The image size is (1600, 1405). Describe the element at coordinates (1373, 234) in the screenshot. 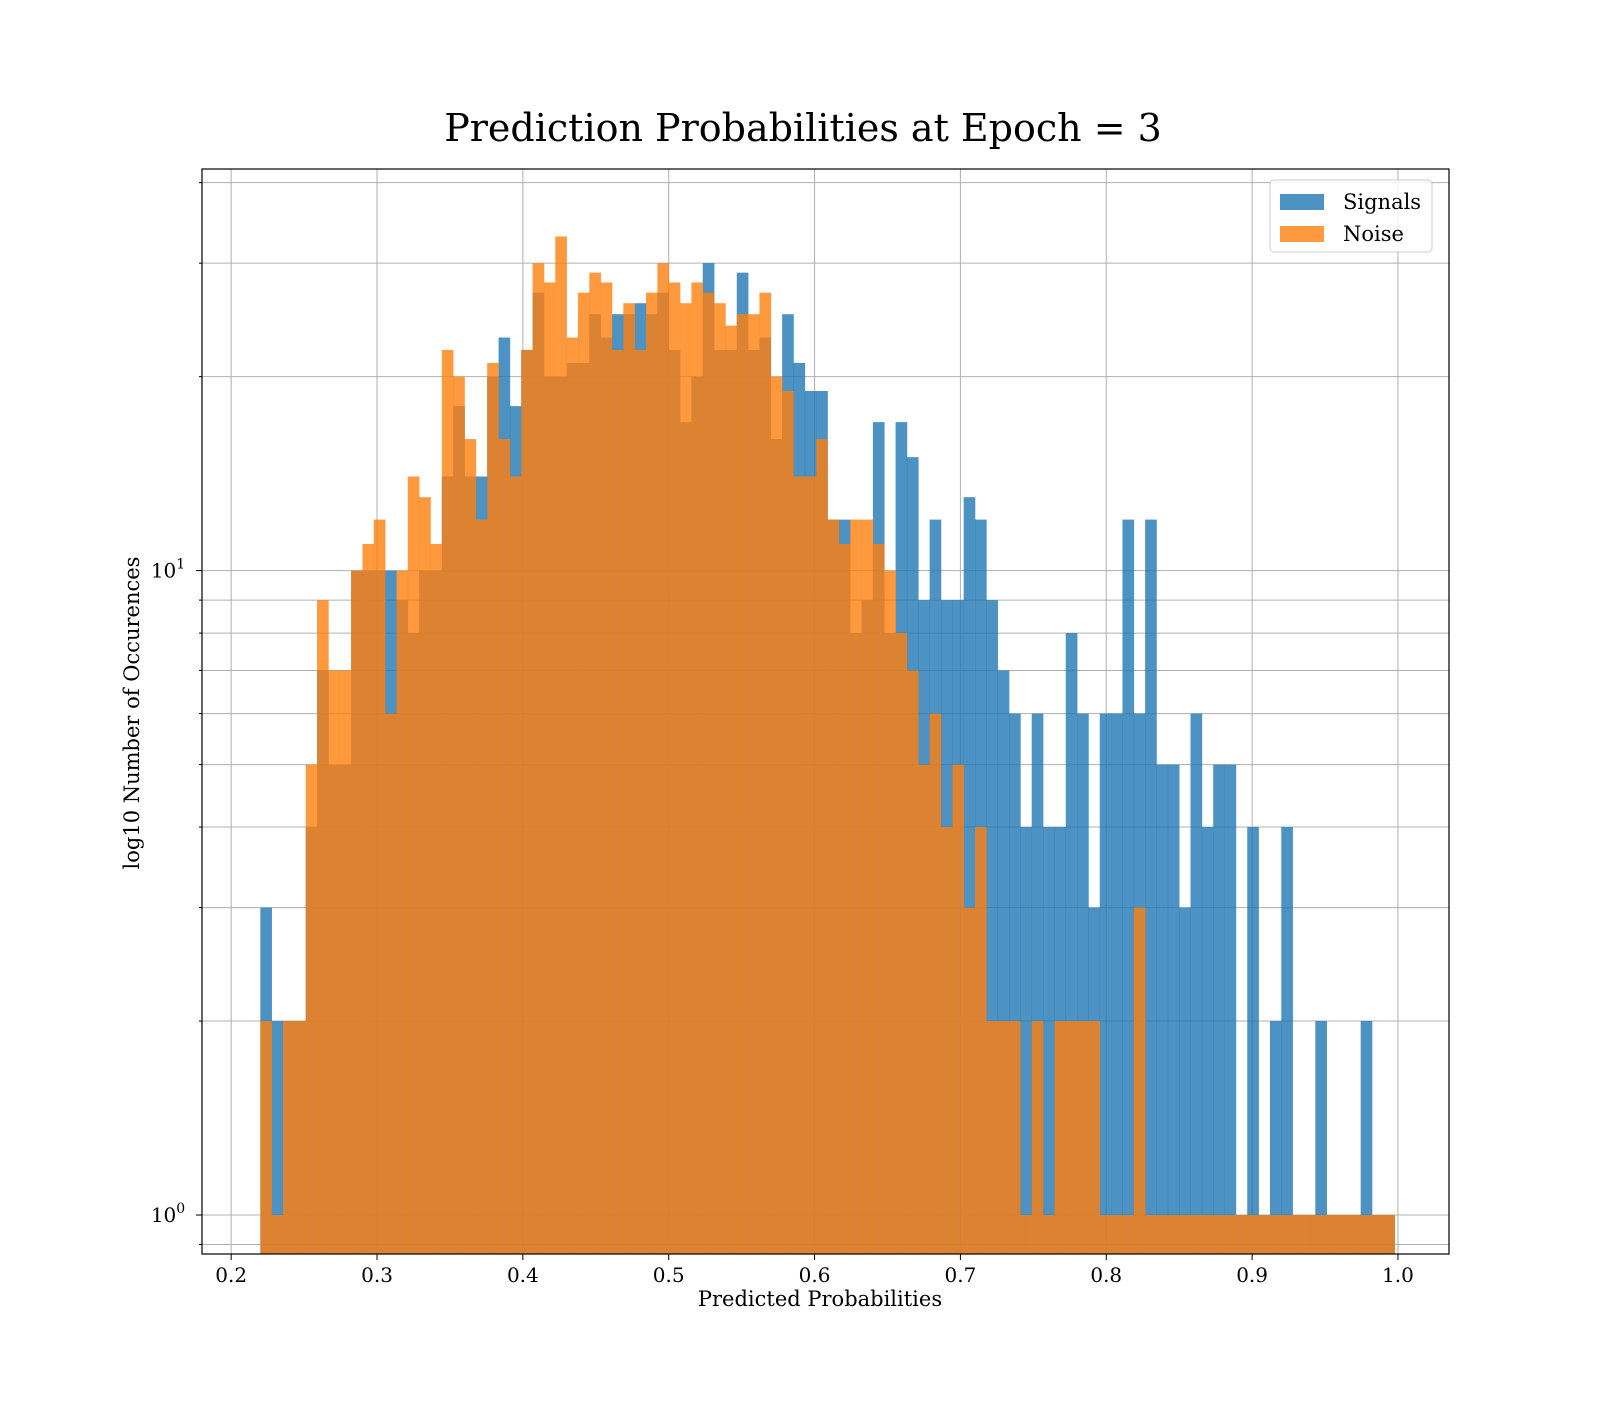

I see `legend-label-noise: Noise` at that location.